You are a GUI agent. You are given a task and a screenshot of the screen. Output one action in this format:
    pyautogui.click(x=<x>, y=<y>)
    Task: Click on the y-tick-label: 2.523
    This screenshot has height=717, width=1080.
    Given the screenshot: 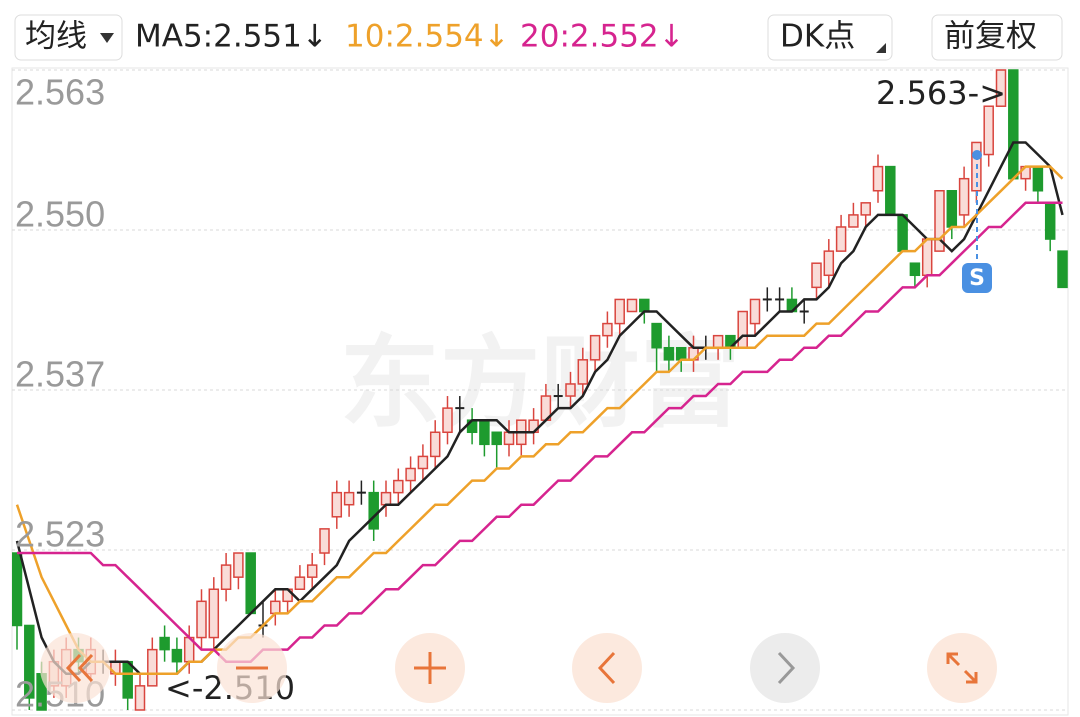 What is the action you would take?
    pyautogui.click(x=60, y=534)
    